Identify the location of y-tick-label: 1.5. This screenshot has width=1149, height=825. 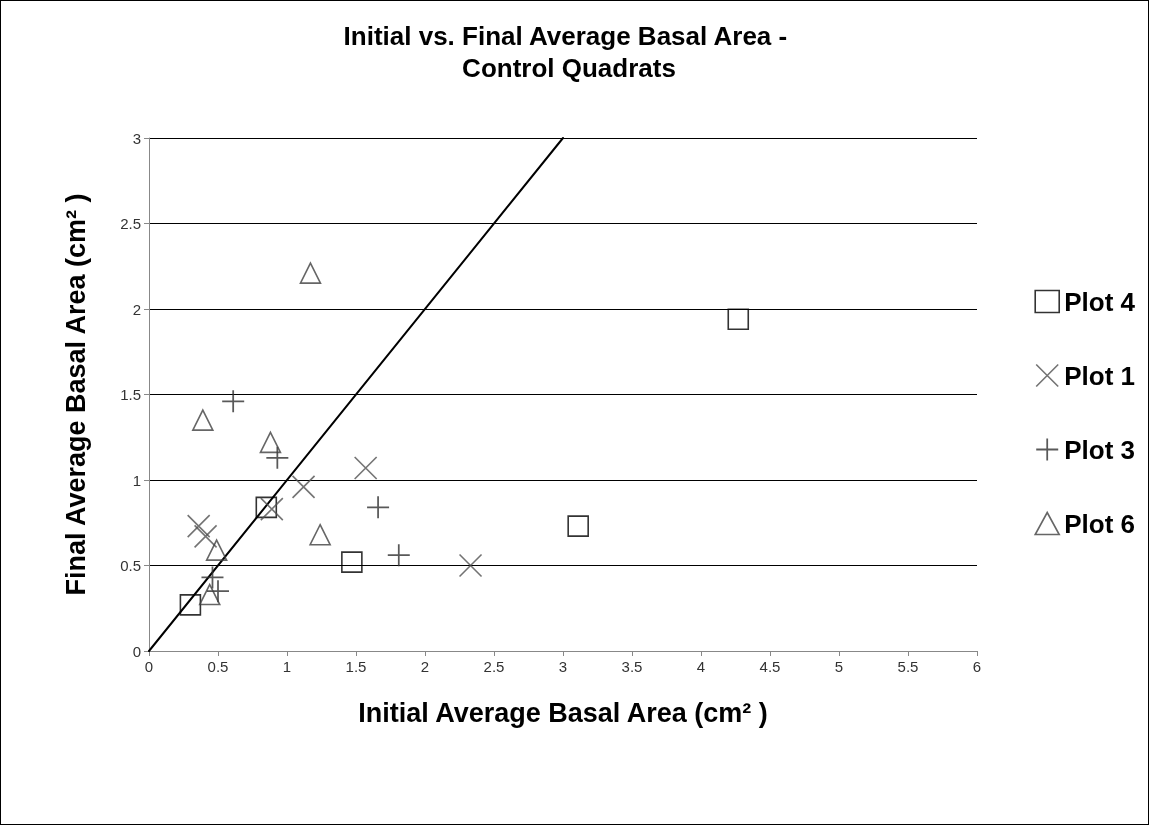
(130, 394).